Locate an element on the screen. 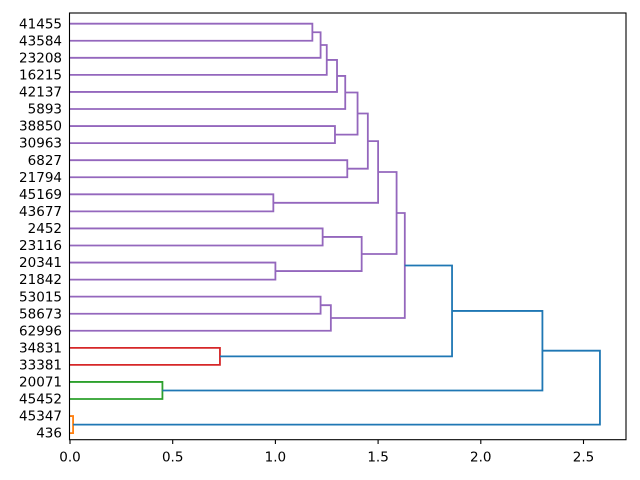 The image size is (640, 480). leaf-label: 20071 is located at coordinates (40, 383).